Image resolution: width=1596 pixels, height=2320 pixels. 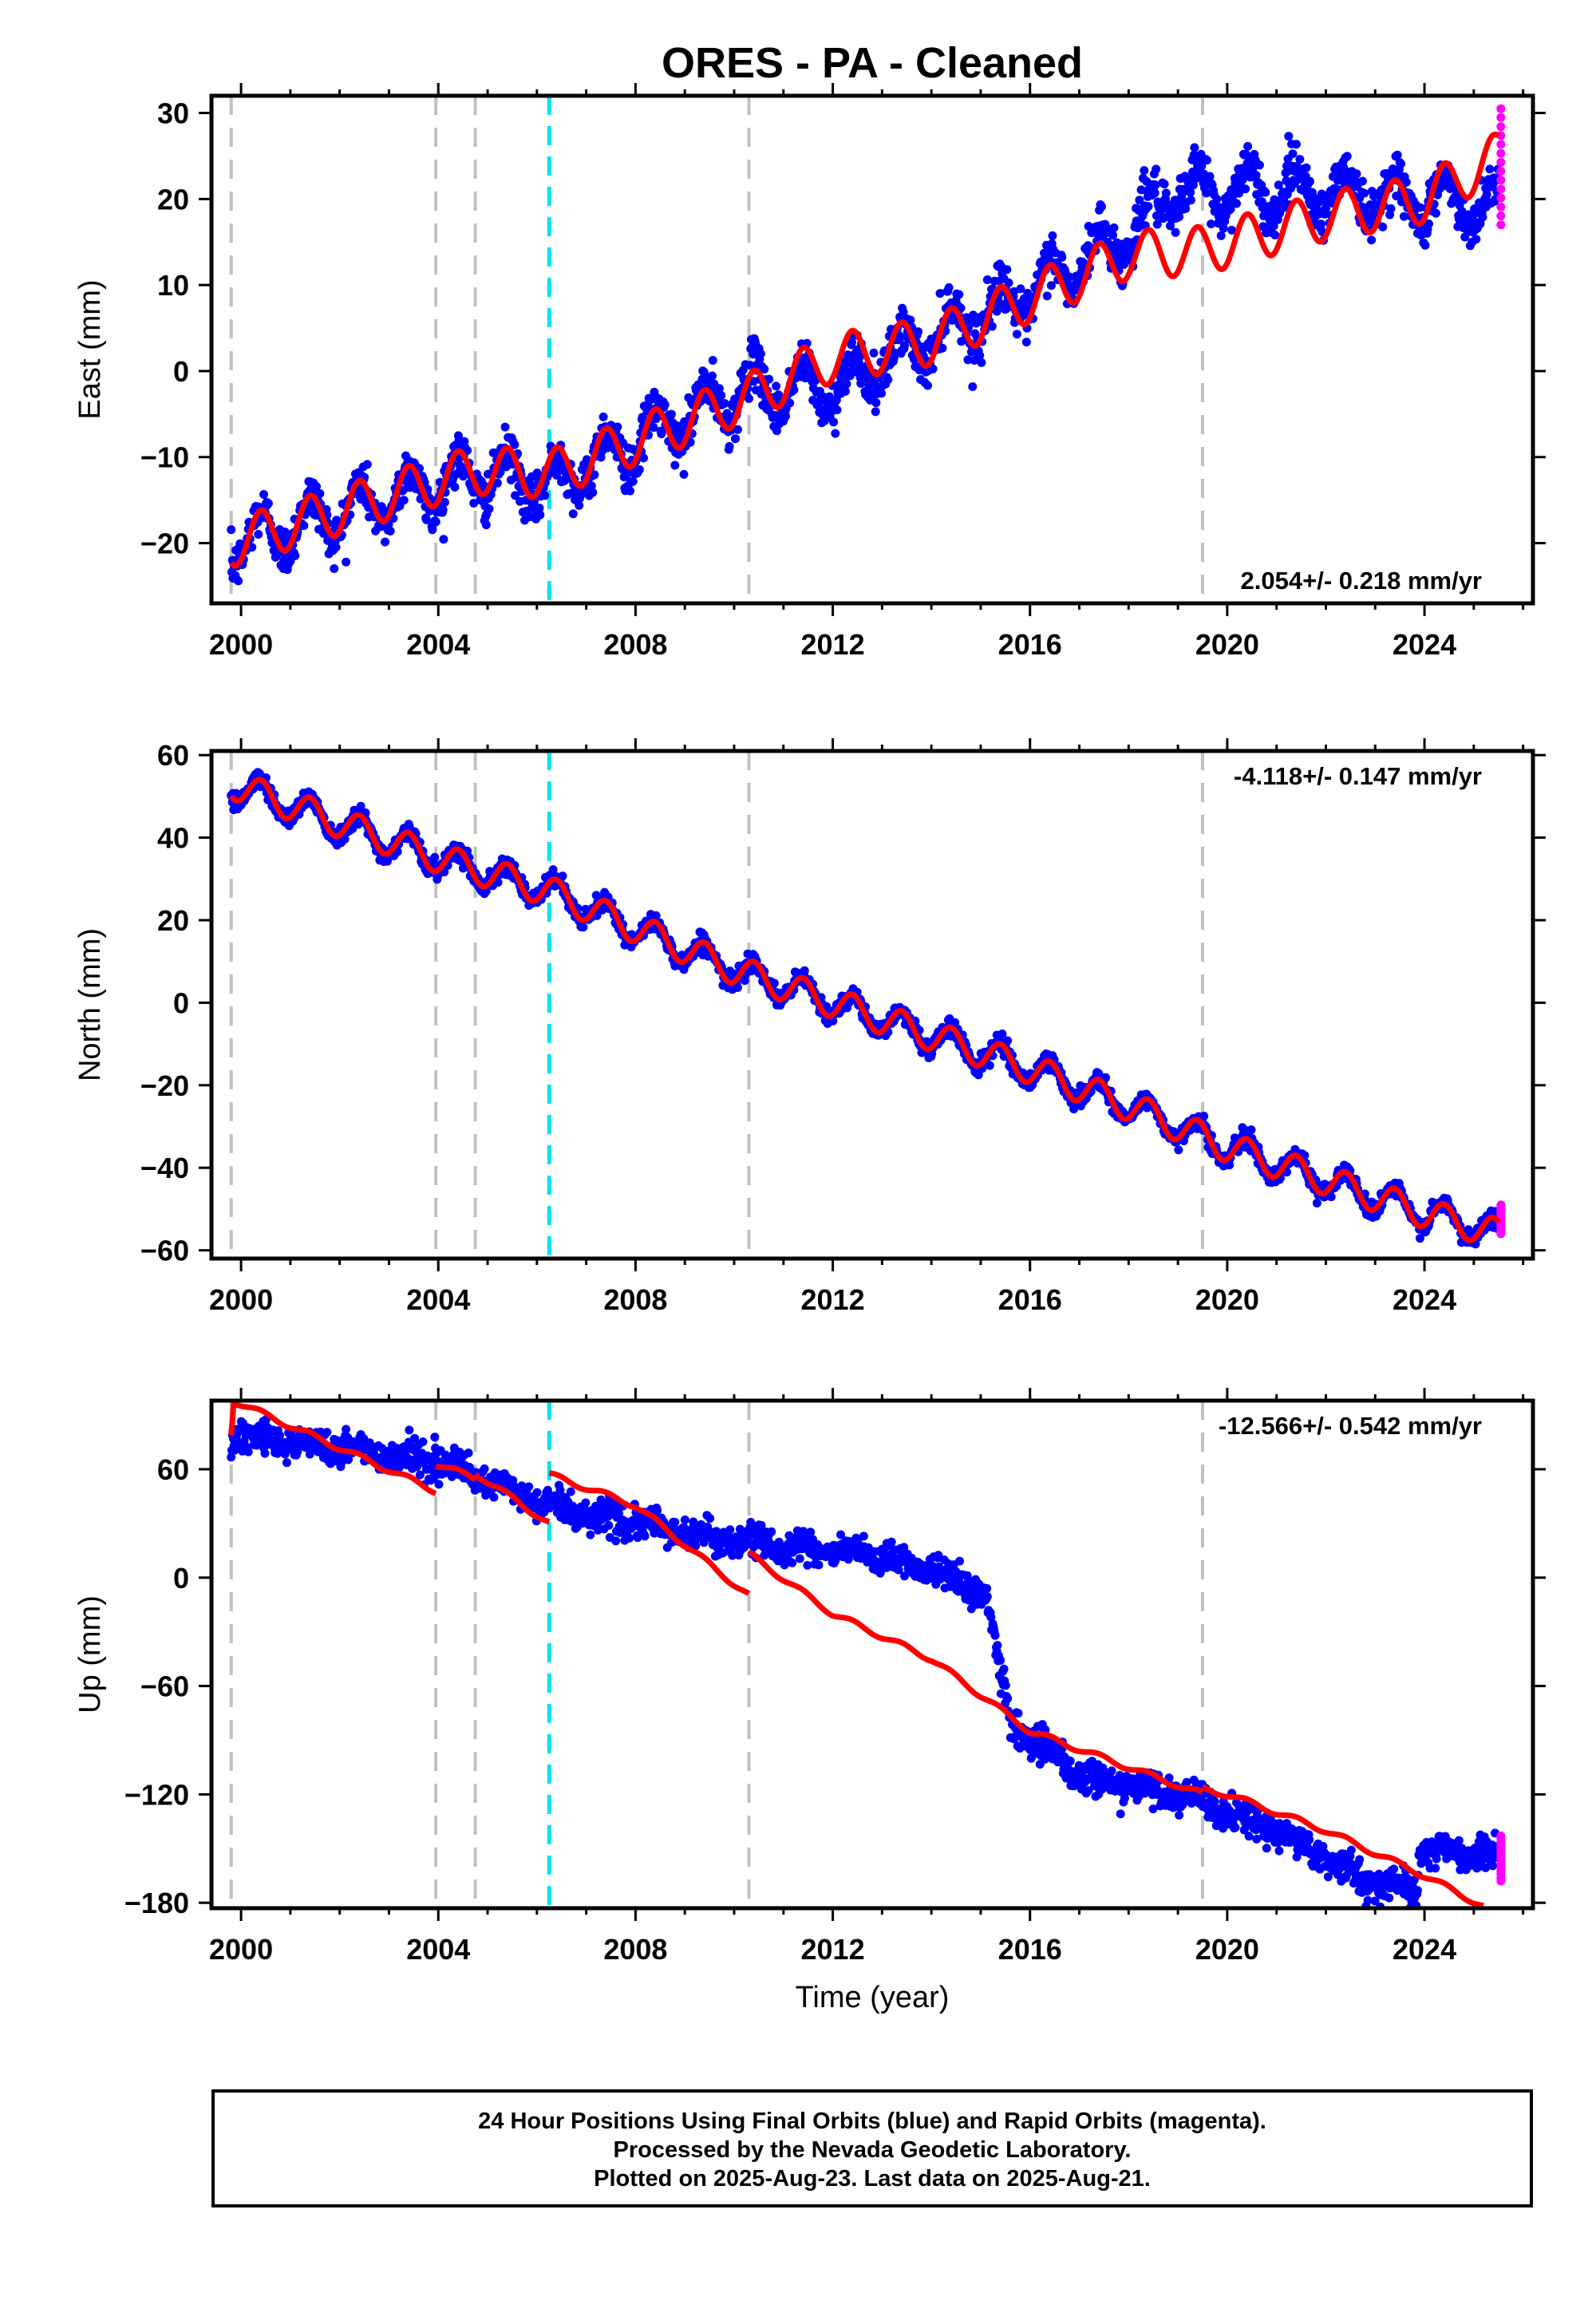 I want to click on east-y-tick-label: 30, so click(x=173, y=114).